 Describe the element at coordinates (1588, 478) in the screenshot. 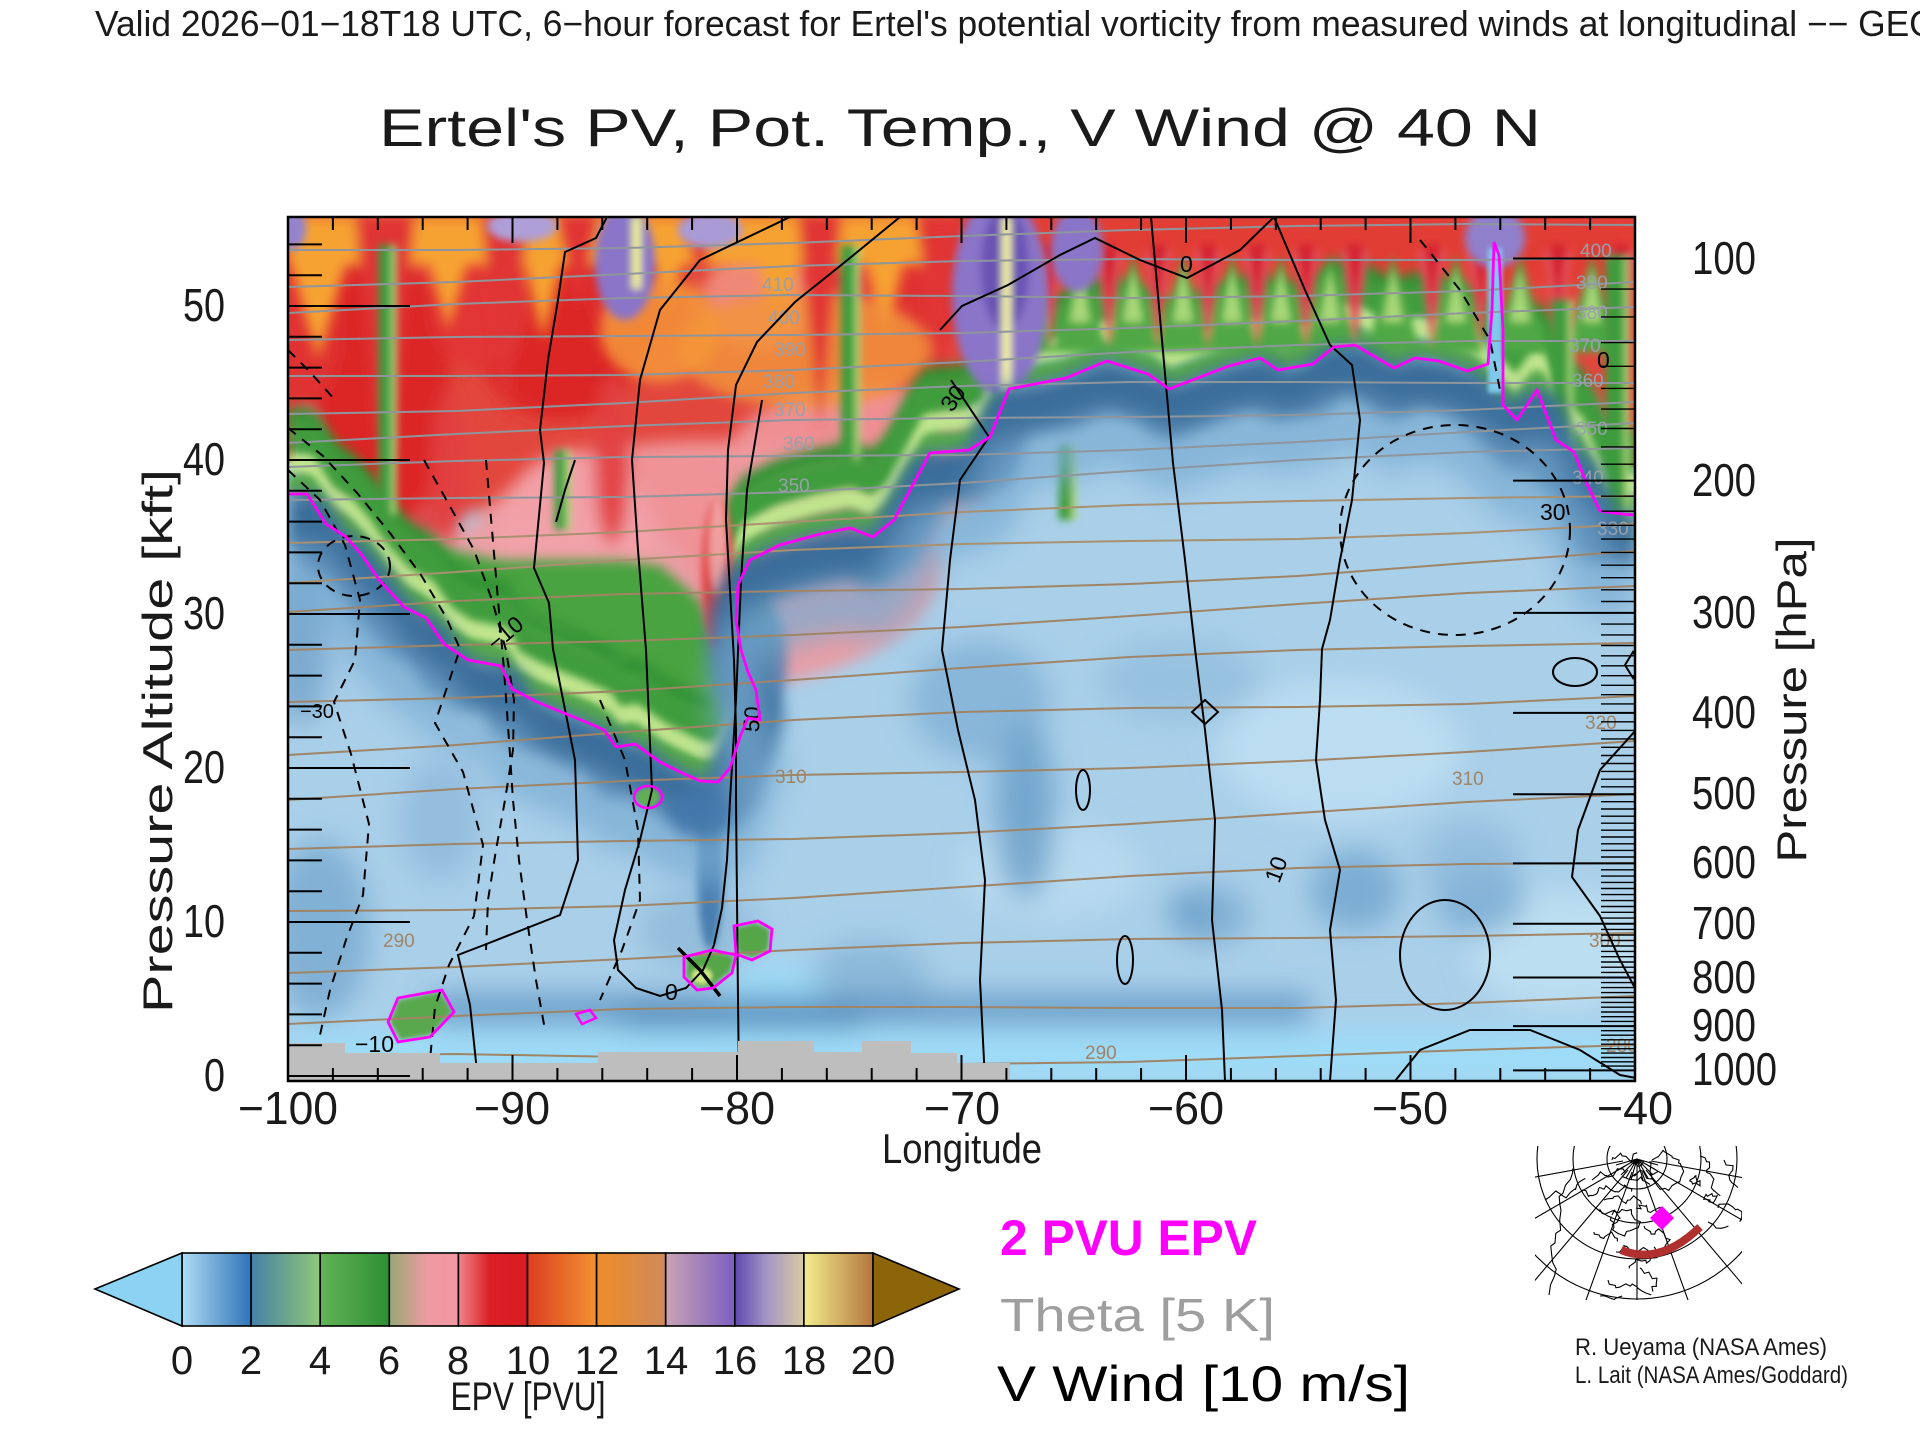

I see `svg-text: 340` at that location.